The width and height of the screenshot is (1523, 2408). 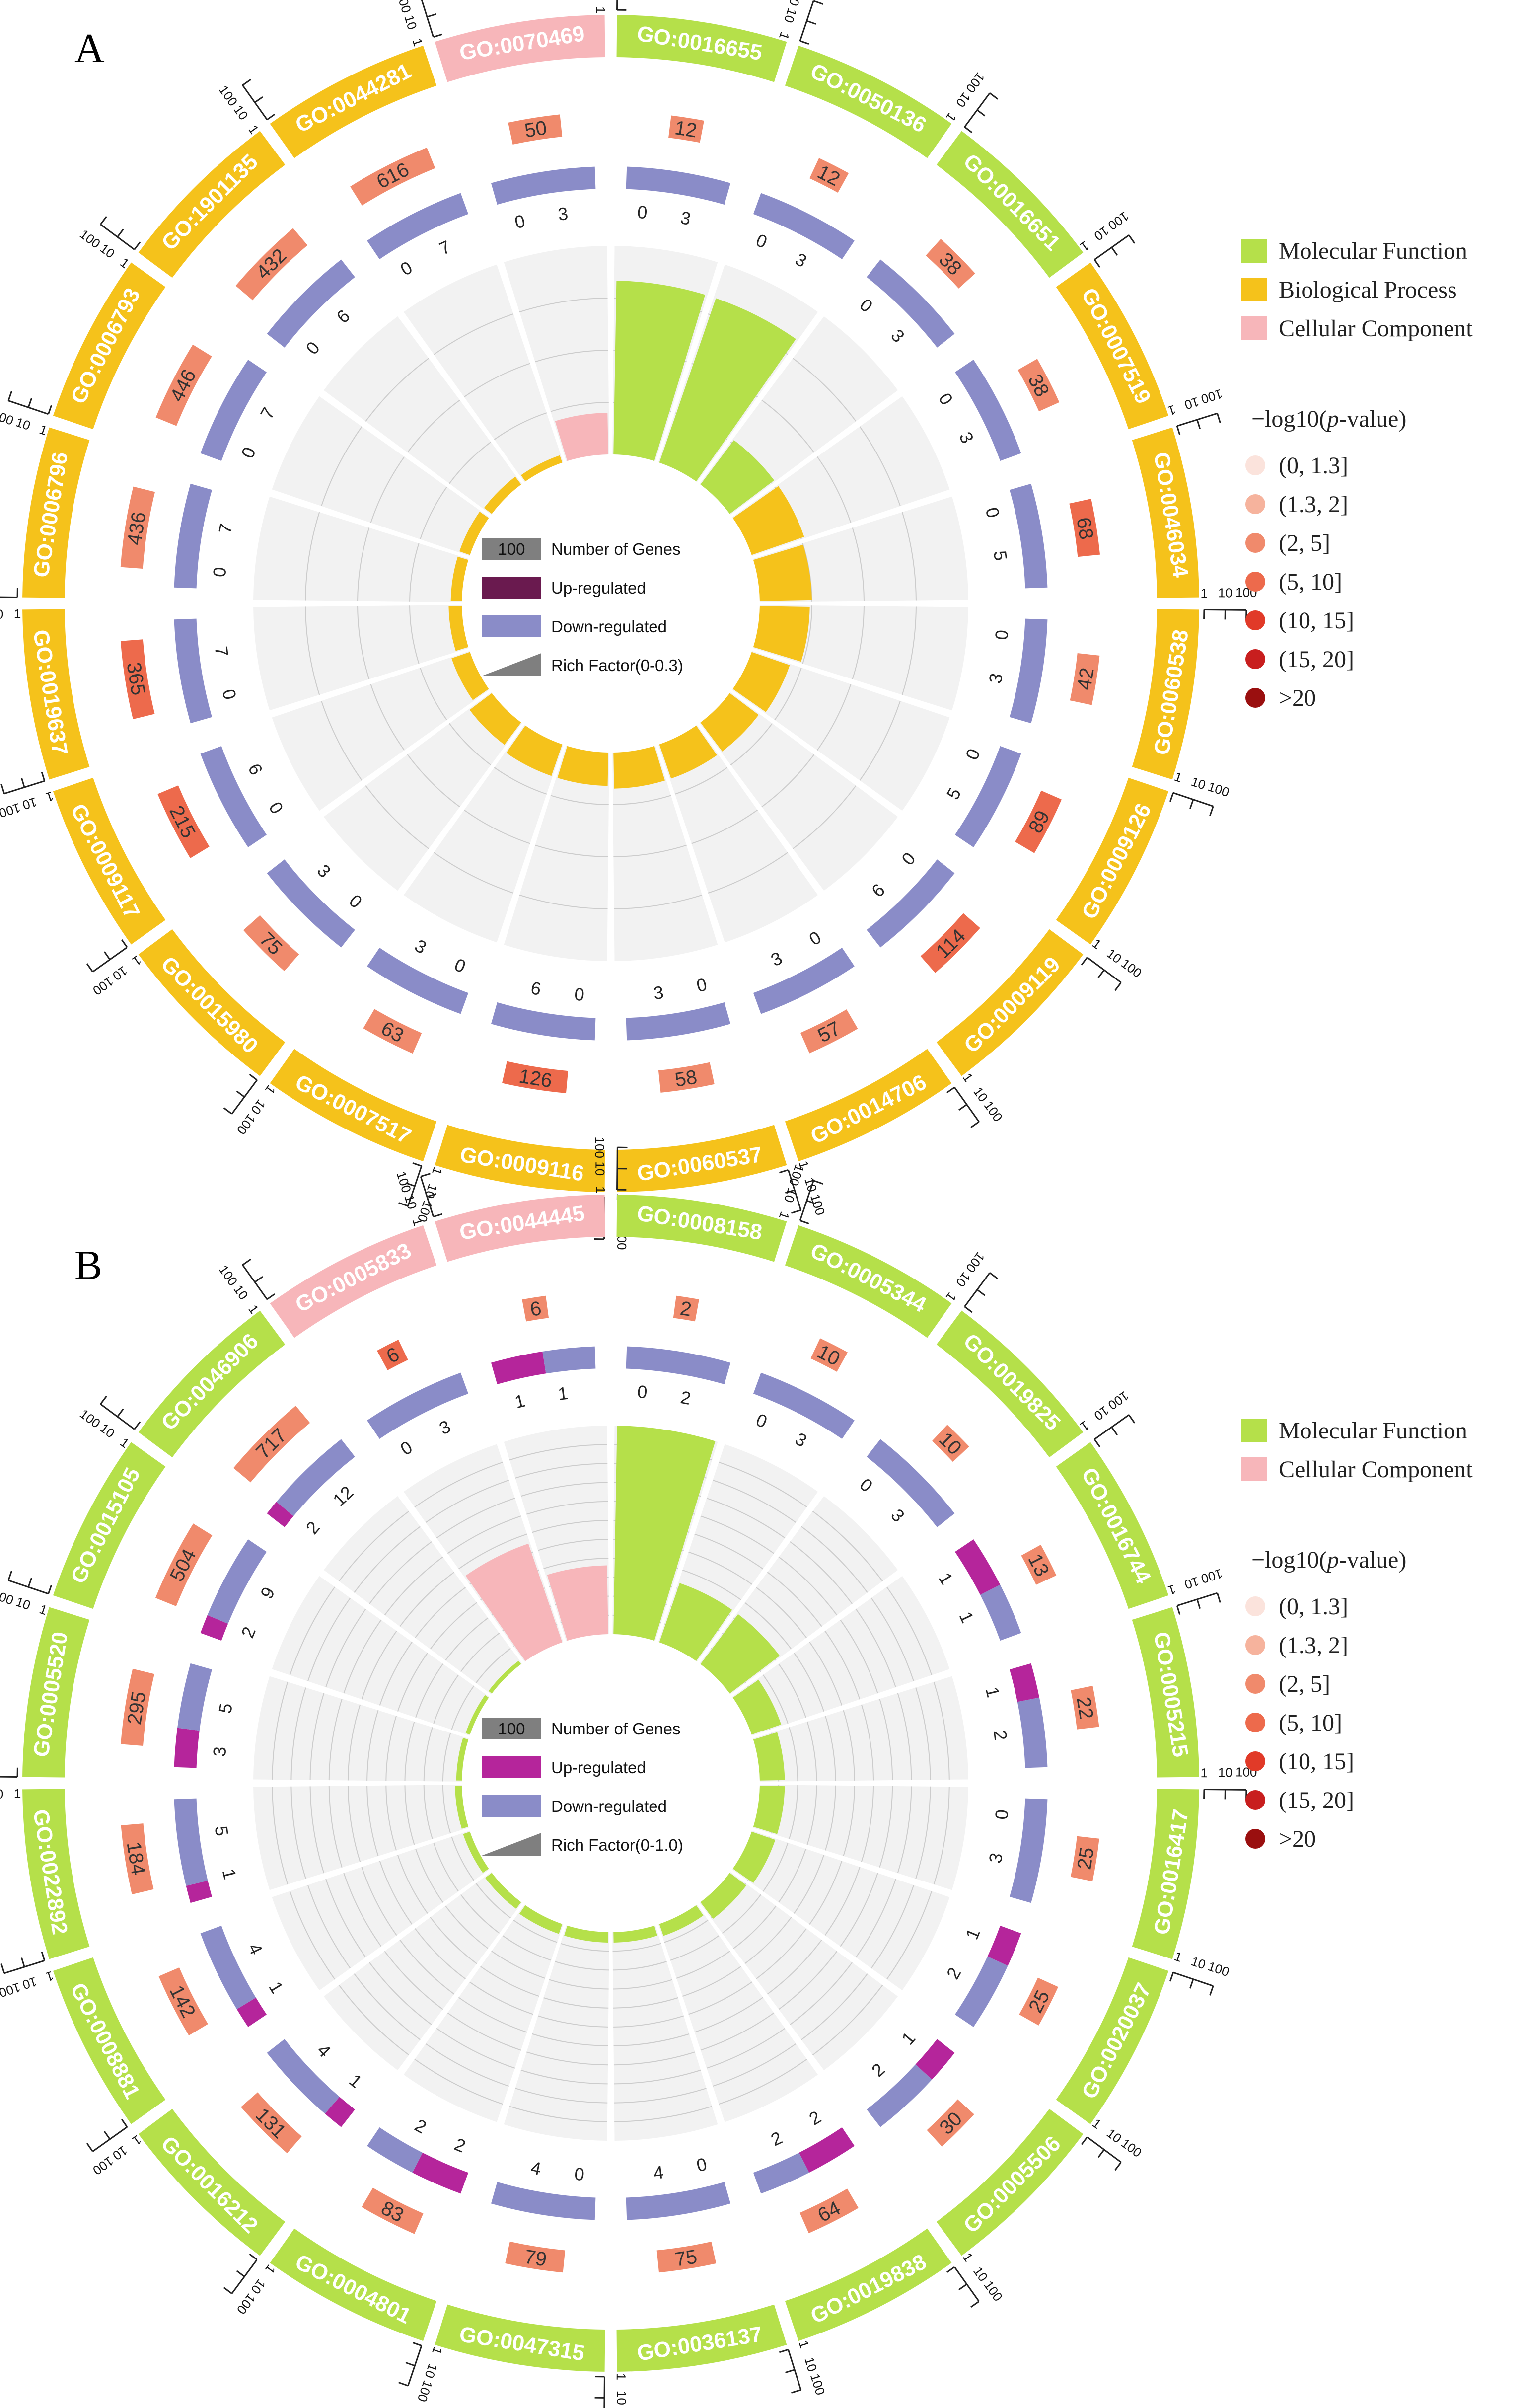 What do you see at coordinates (249, 1632) in the screenshot?
I see `up-count-label: 2` at bounding box center [249, 1632].